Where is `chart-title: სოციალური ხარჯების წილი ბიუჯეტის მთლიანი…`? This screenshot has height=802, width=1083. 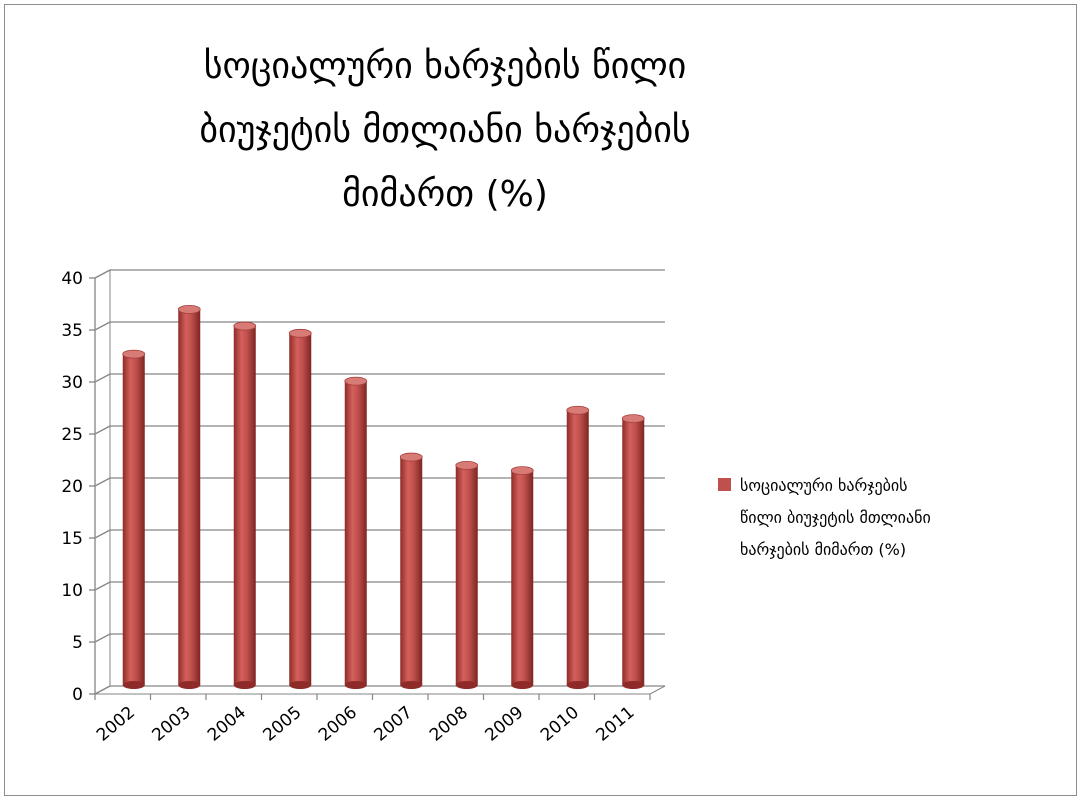 chart-title: სოციალური ხარჯების წილი ბიუჯეტის მთლიანი… is located at coordinates (445, 131).